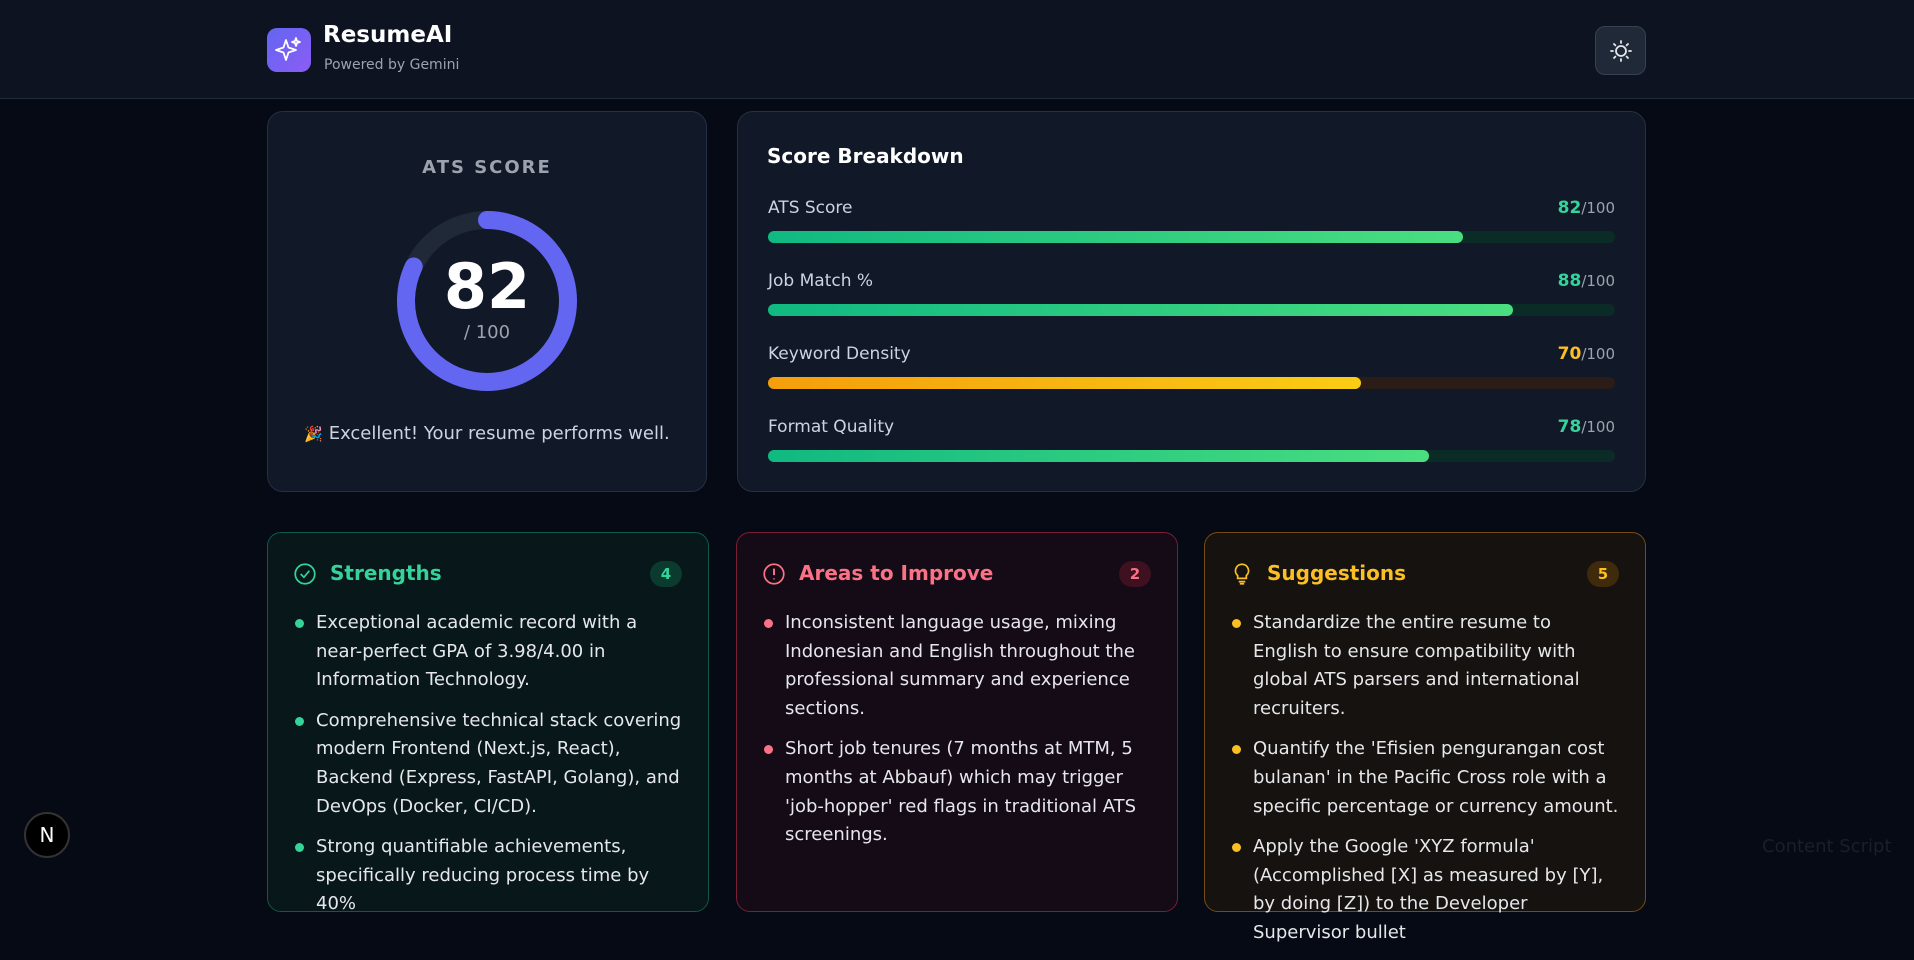 The height and width of the screenshot is (960, 1914). I want to click on score-message-row: 🎉 Excellent! Your resume performs well., so click(487, 433).